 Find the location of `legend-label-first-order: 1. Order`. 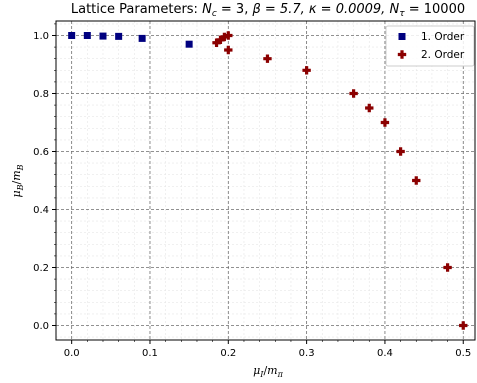

legend-label-first-order: 1. Order is located at coordinates (443, 37).